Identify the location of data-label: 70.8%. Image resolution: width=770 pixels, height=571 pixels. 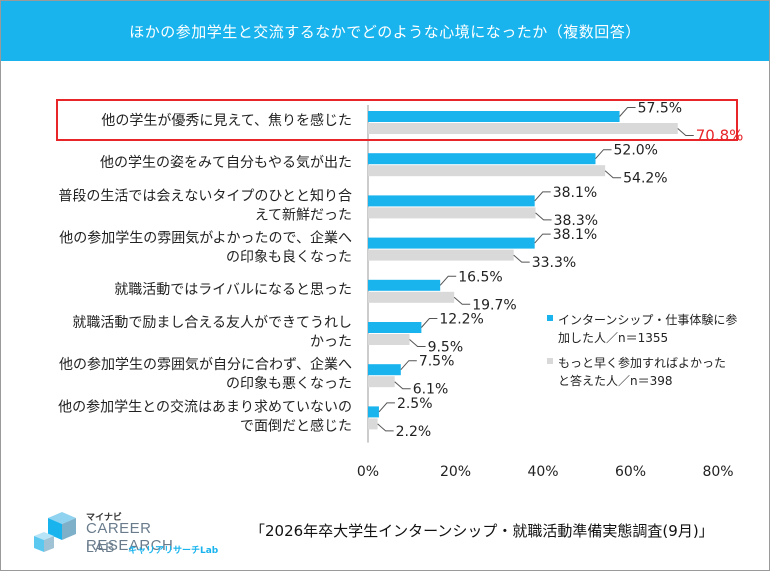
(720, 136).